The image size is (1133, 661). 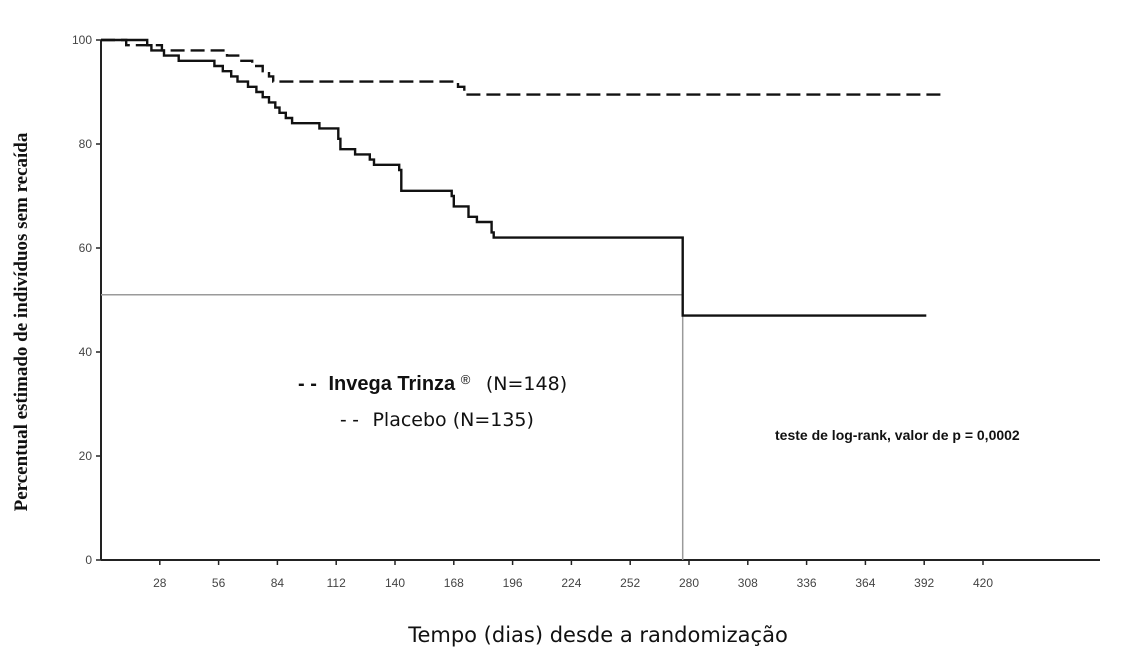 What do you see at coordinates (392, 384) in the screenshot?
I see `legend-name-bold: Invega Trinza` at bounding box center [392, 384].